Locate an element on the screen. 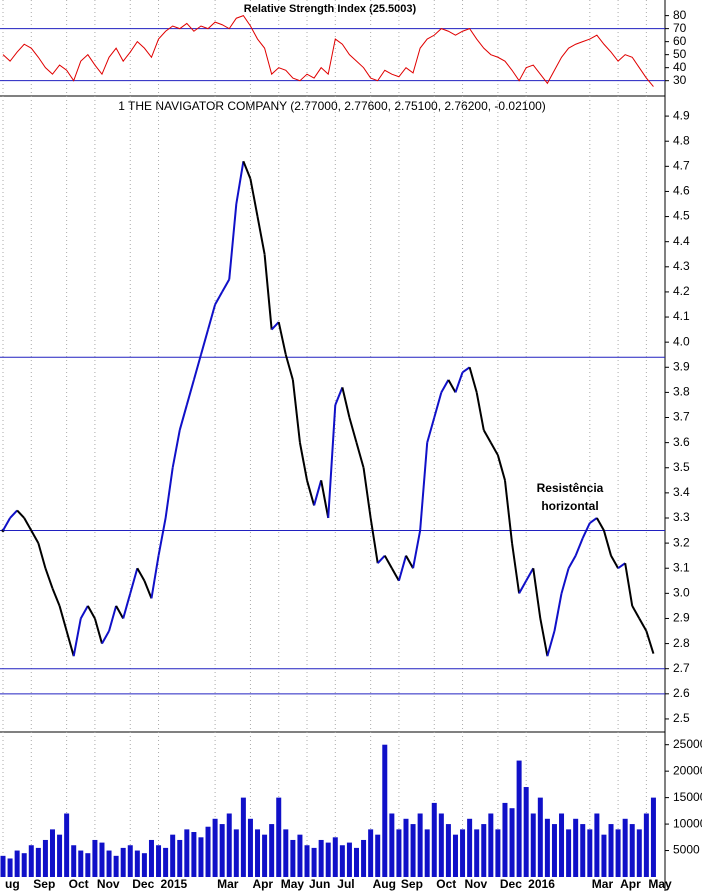  x-tick-label: Sep is located at coordinates (44, 884).